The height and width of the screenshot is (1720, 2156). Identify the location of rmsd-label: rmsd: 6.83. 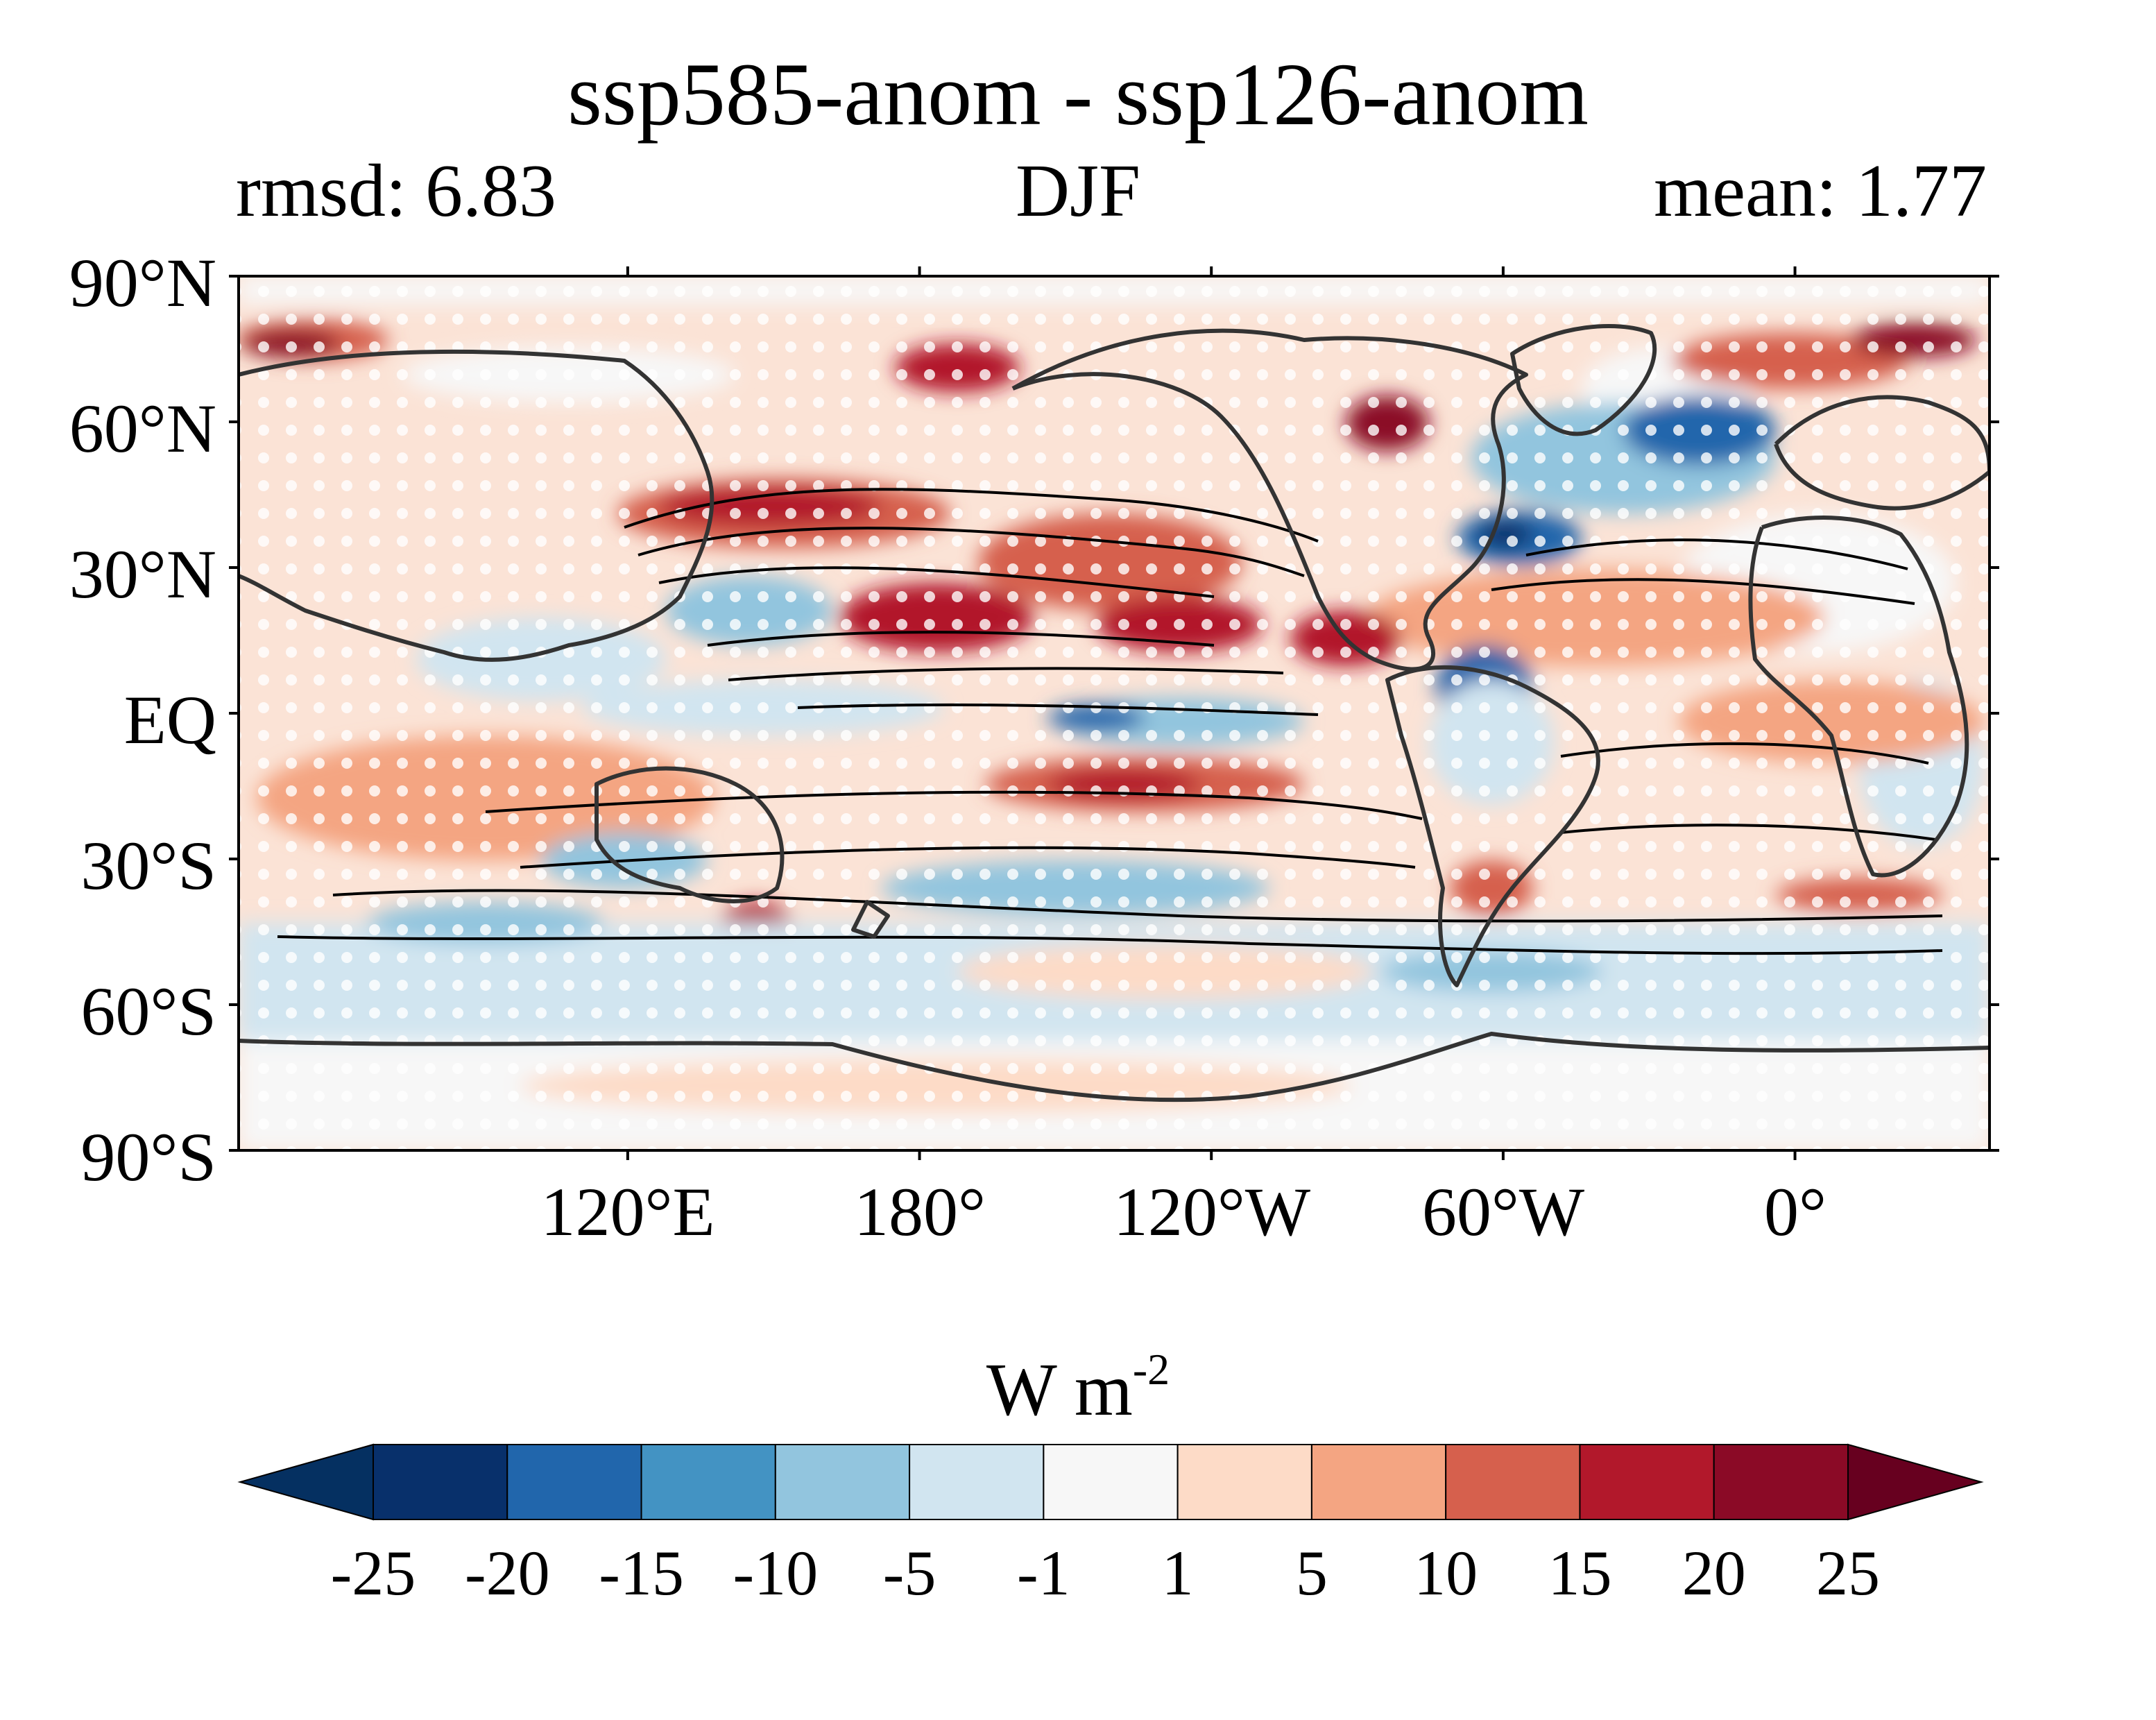
(396, 191).